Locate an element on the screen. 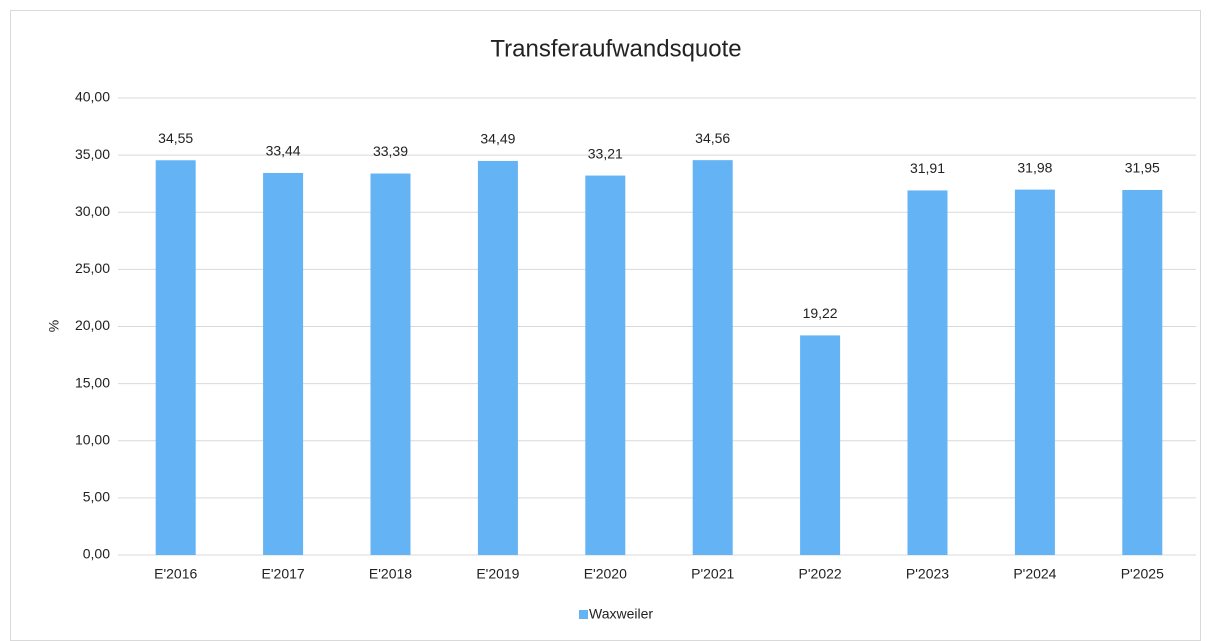  value-label: 19,22 is located at coordinates (820, 313).